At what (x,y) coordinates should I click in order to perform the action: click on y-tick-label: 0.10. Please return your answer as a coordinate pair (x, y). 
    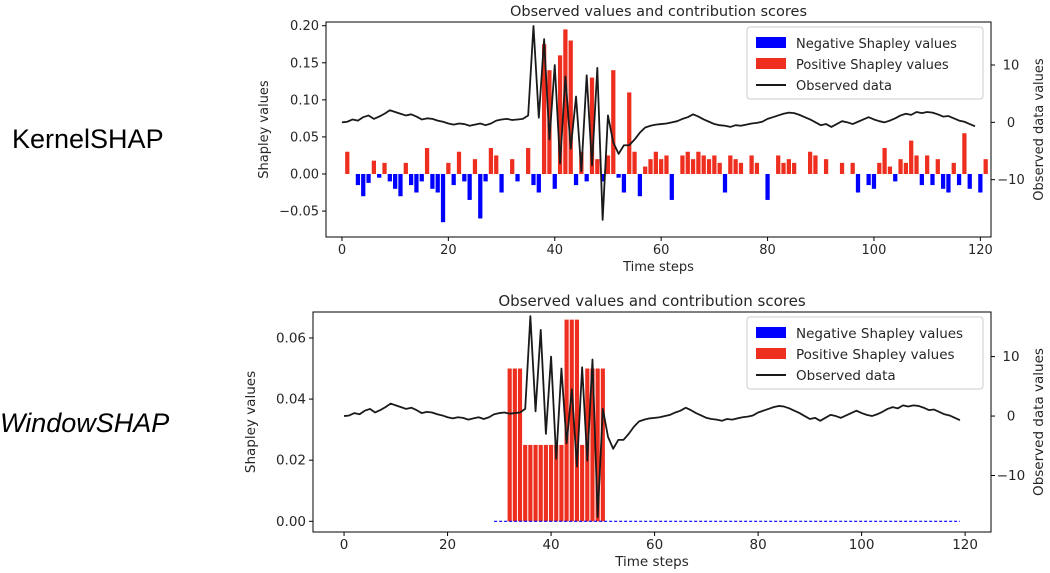
    Looking at the image, I should click on (304, 100).